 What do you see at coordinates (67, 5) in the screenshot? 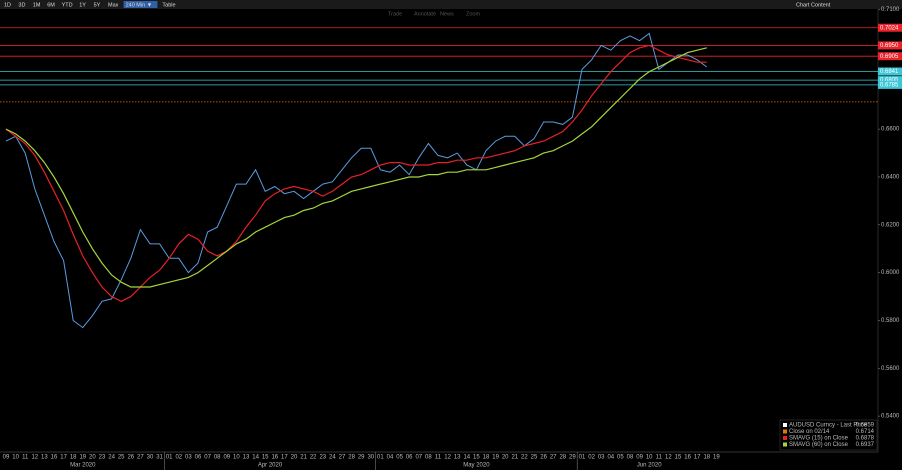
I see `range-button: YTD` at bounding box center [67, 5].